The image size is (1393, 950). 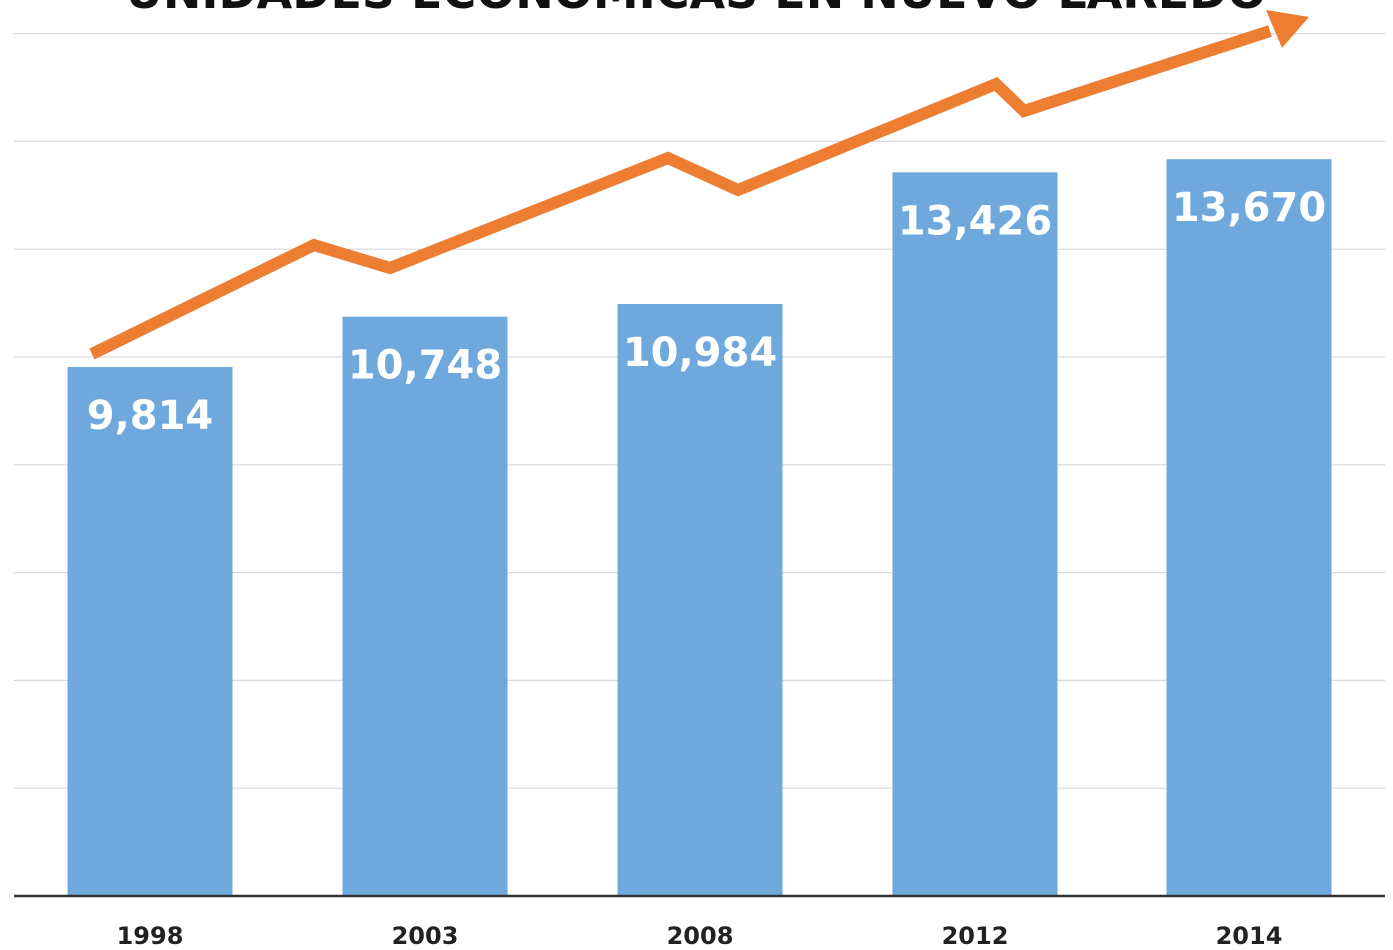 I want to click on value-label-2014: 13,670, so click(x=1249, y=208).